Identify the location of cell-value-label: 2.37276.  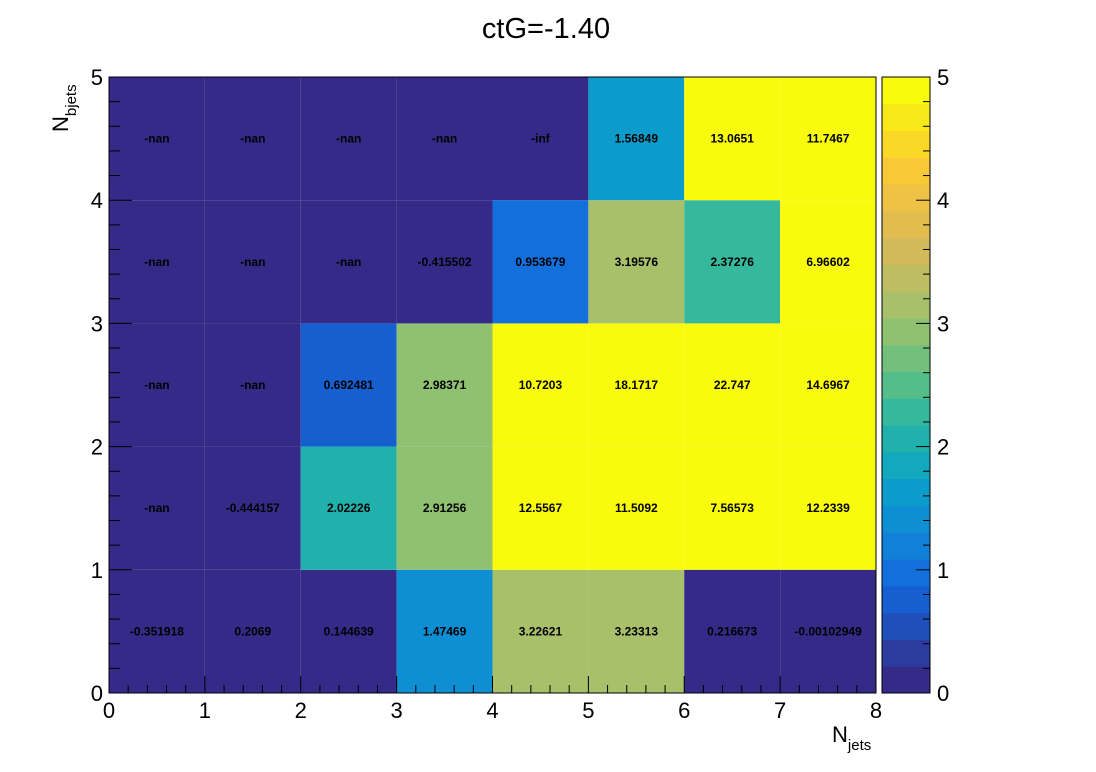
(732, 262).